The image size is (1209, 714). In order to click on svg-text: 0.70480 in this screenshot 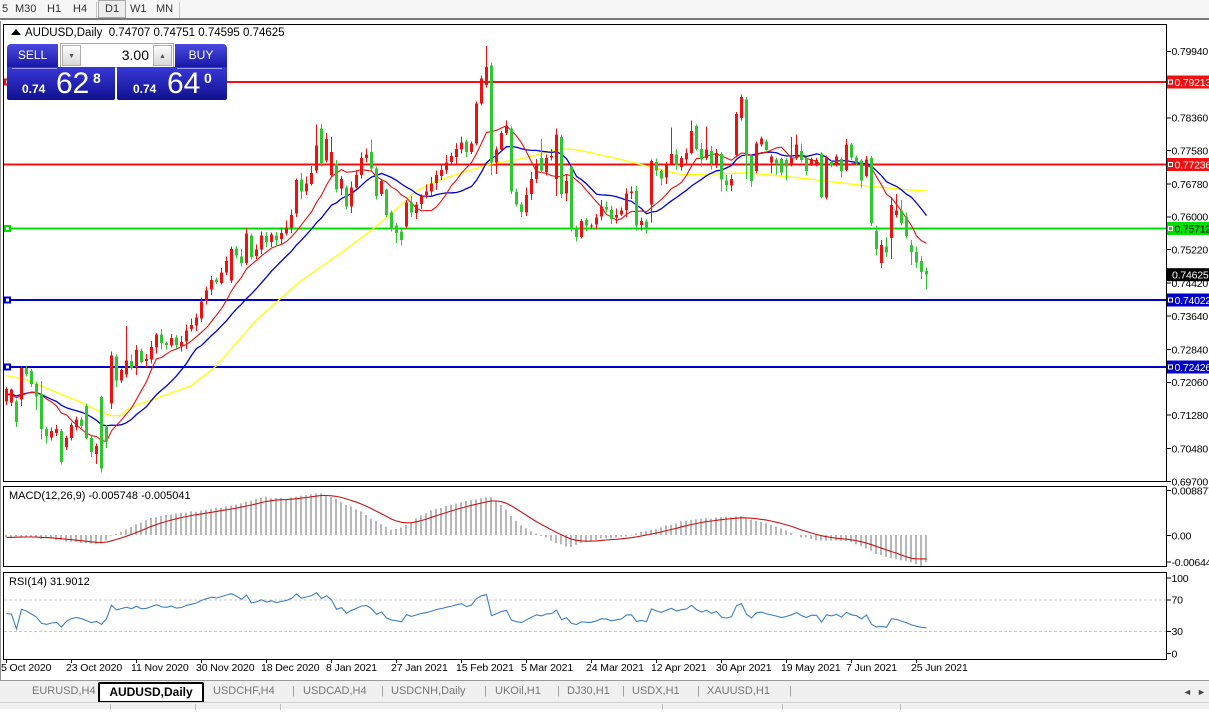, I will do `click(1190, 450)`.